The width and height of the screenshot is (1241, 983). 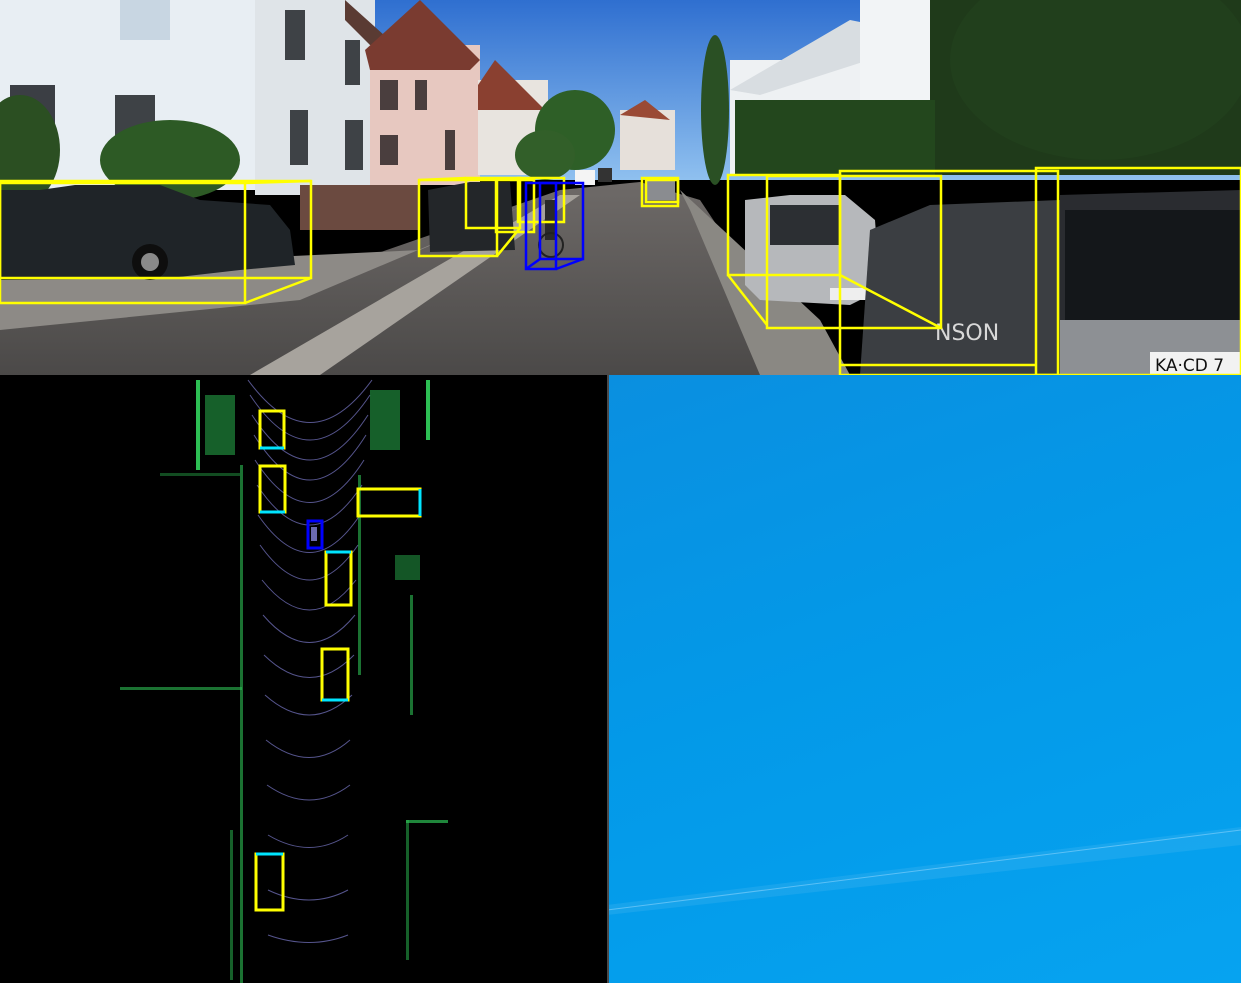 What do you see at coordinates (967, 333) in the screenshot?
I see `van-lettering: NSON` at bounding box center [967, 333].